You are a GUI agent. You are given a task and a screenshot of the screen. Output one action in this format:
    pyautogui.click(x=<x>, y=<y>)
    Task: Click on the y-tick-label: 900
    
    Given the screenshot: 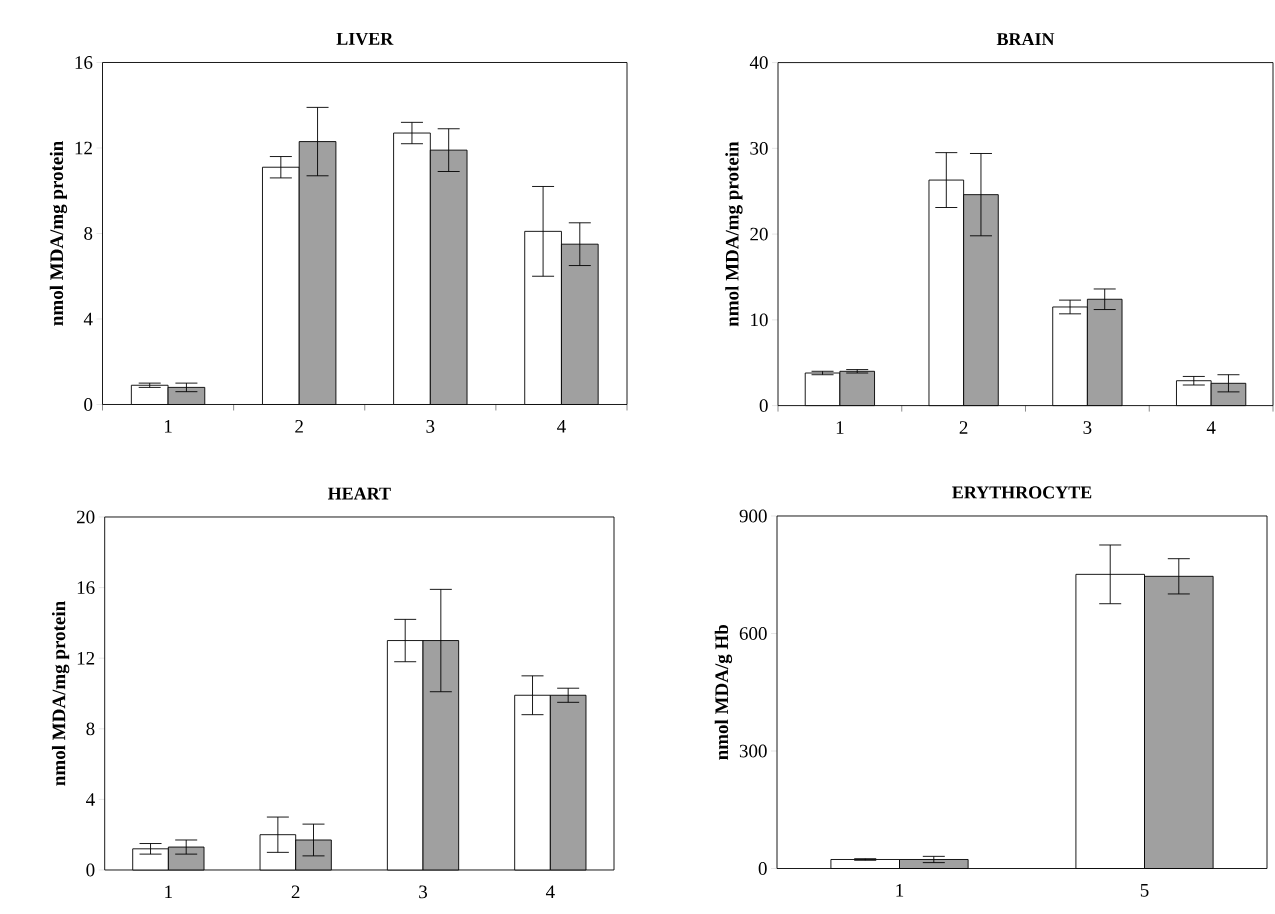 What is the action you would take?
    pyautogui.click(x=753, y=516)
    